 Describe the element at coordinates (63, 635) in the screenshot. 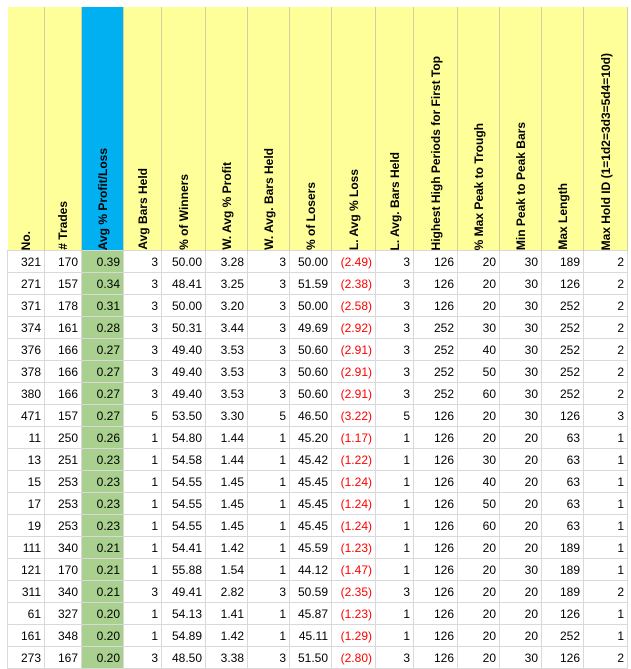

I see `table-cell: 348` at that location.